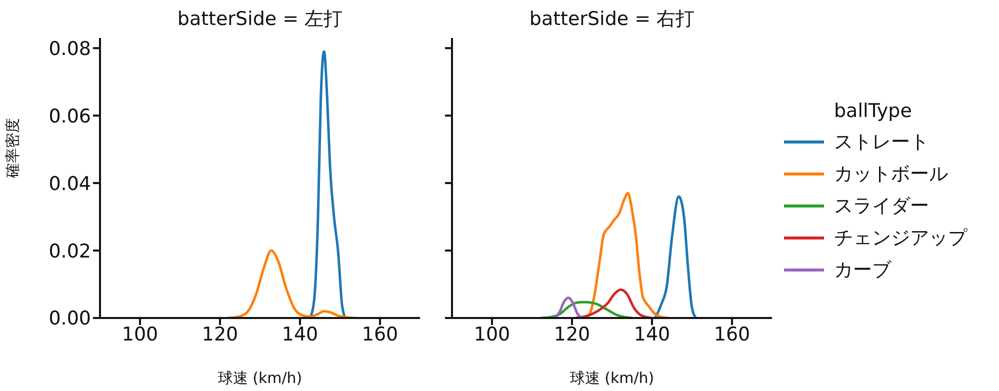 This screenshot has width=999, height=391. What do you see at coordinates (69, 319) in the screenshot?
I see `y-tick-label: 0.00` at bounding box center [69, 319].